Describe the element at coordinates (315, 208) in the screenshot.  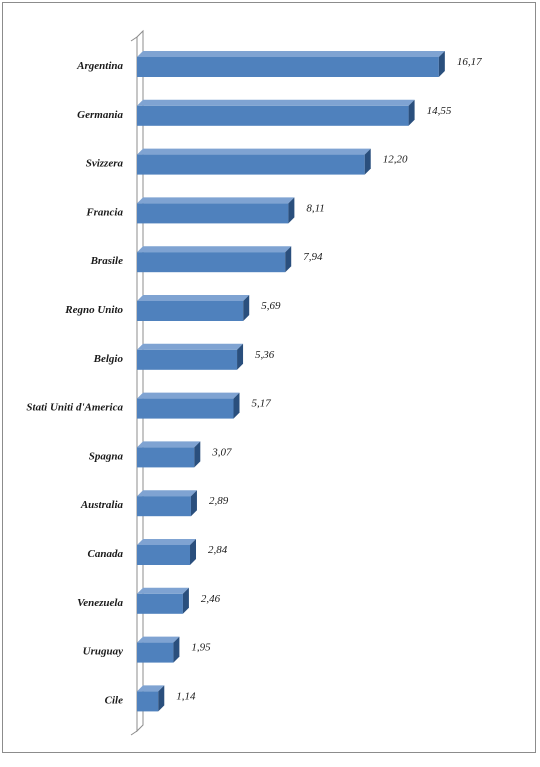
I see `value-label: 8,11` at that location.